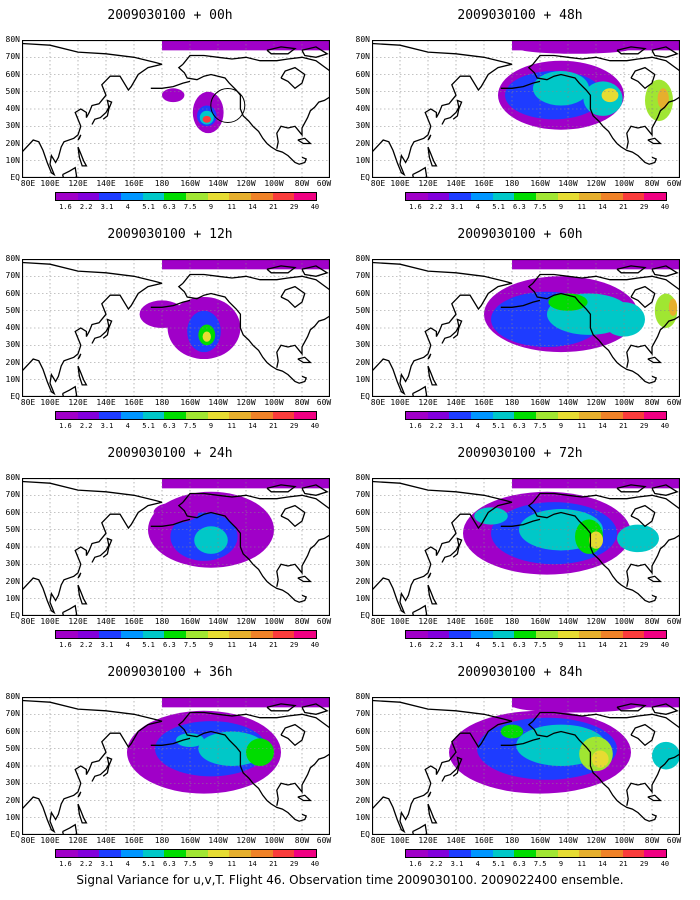  I want to click on lat-label: 80N, so click(12, 39).